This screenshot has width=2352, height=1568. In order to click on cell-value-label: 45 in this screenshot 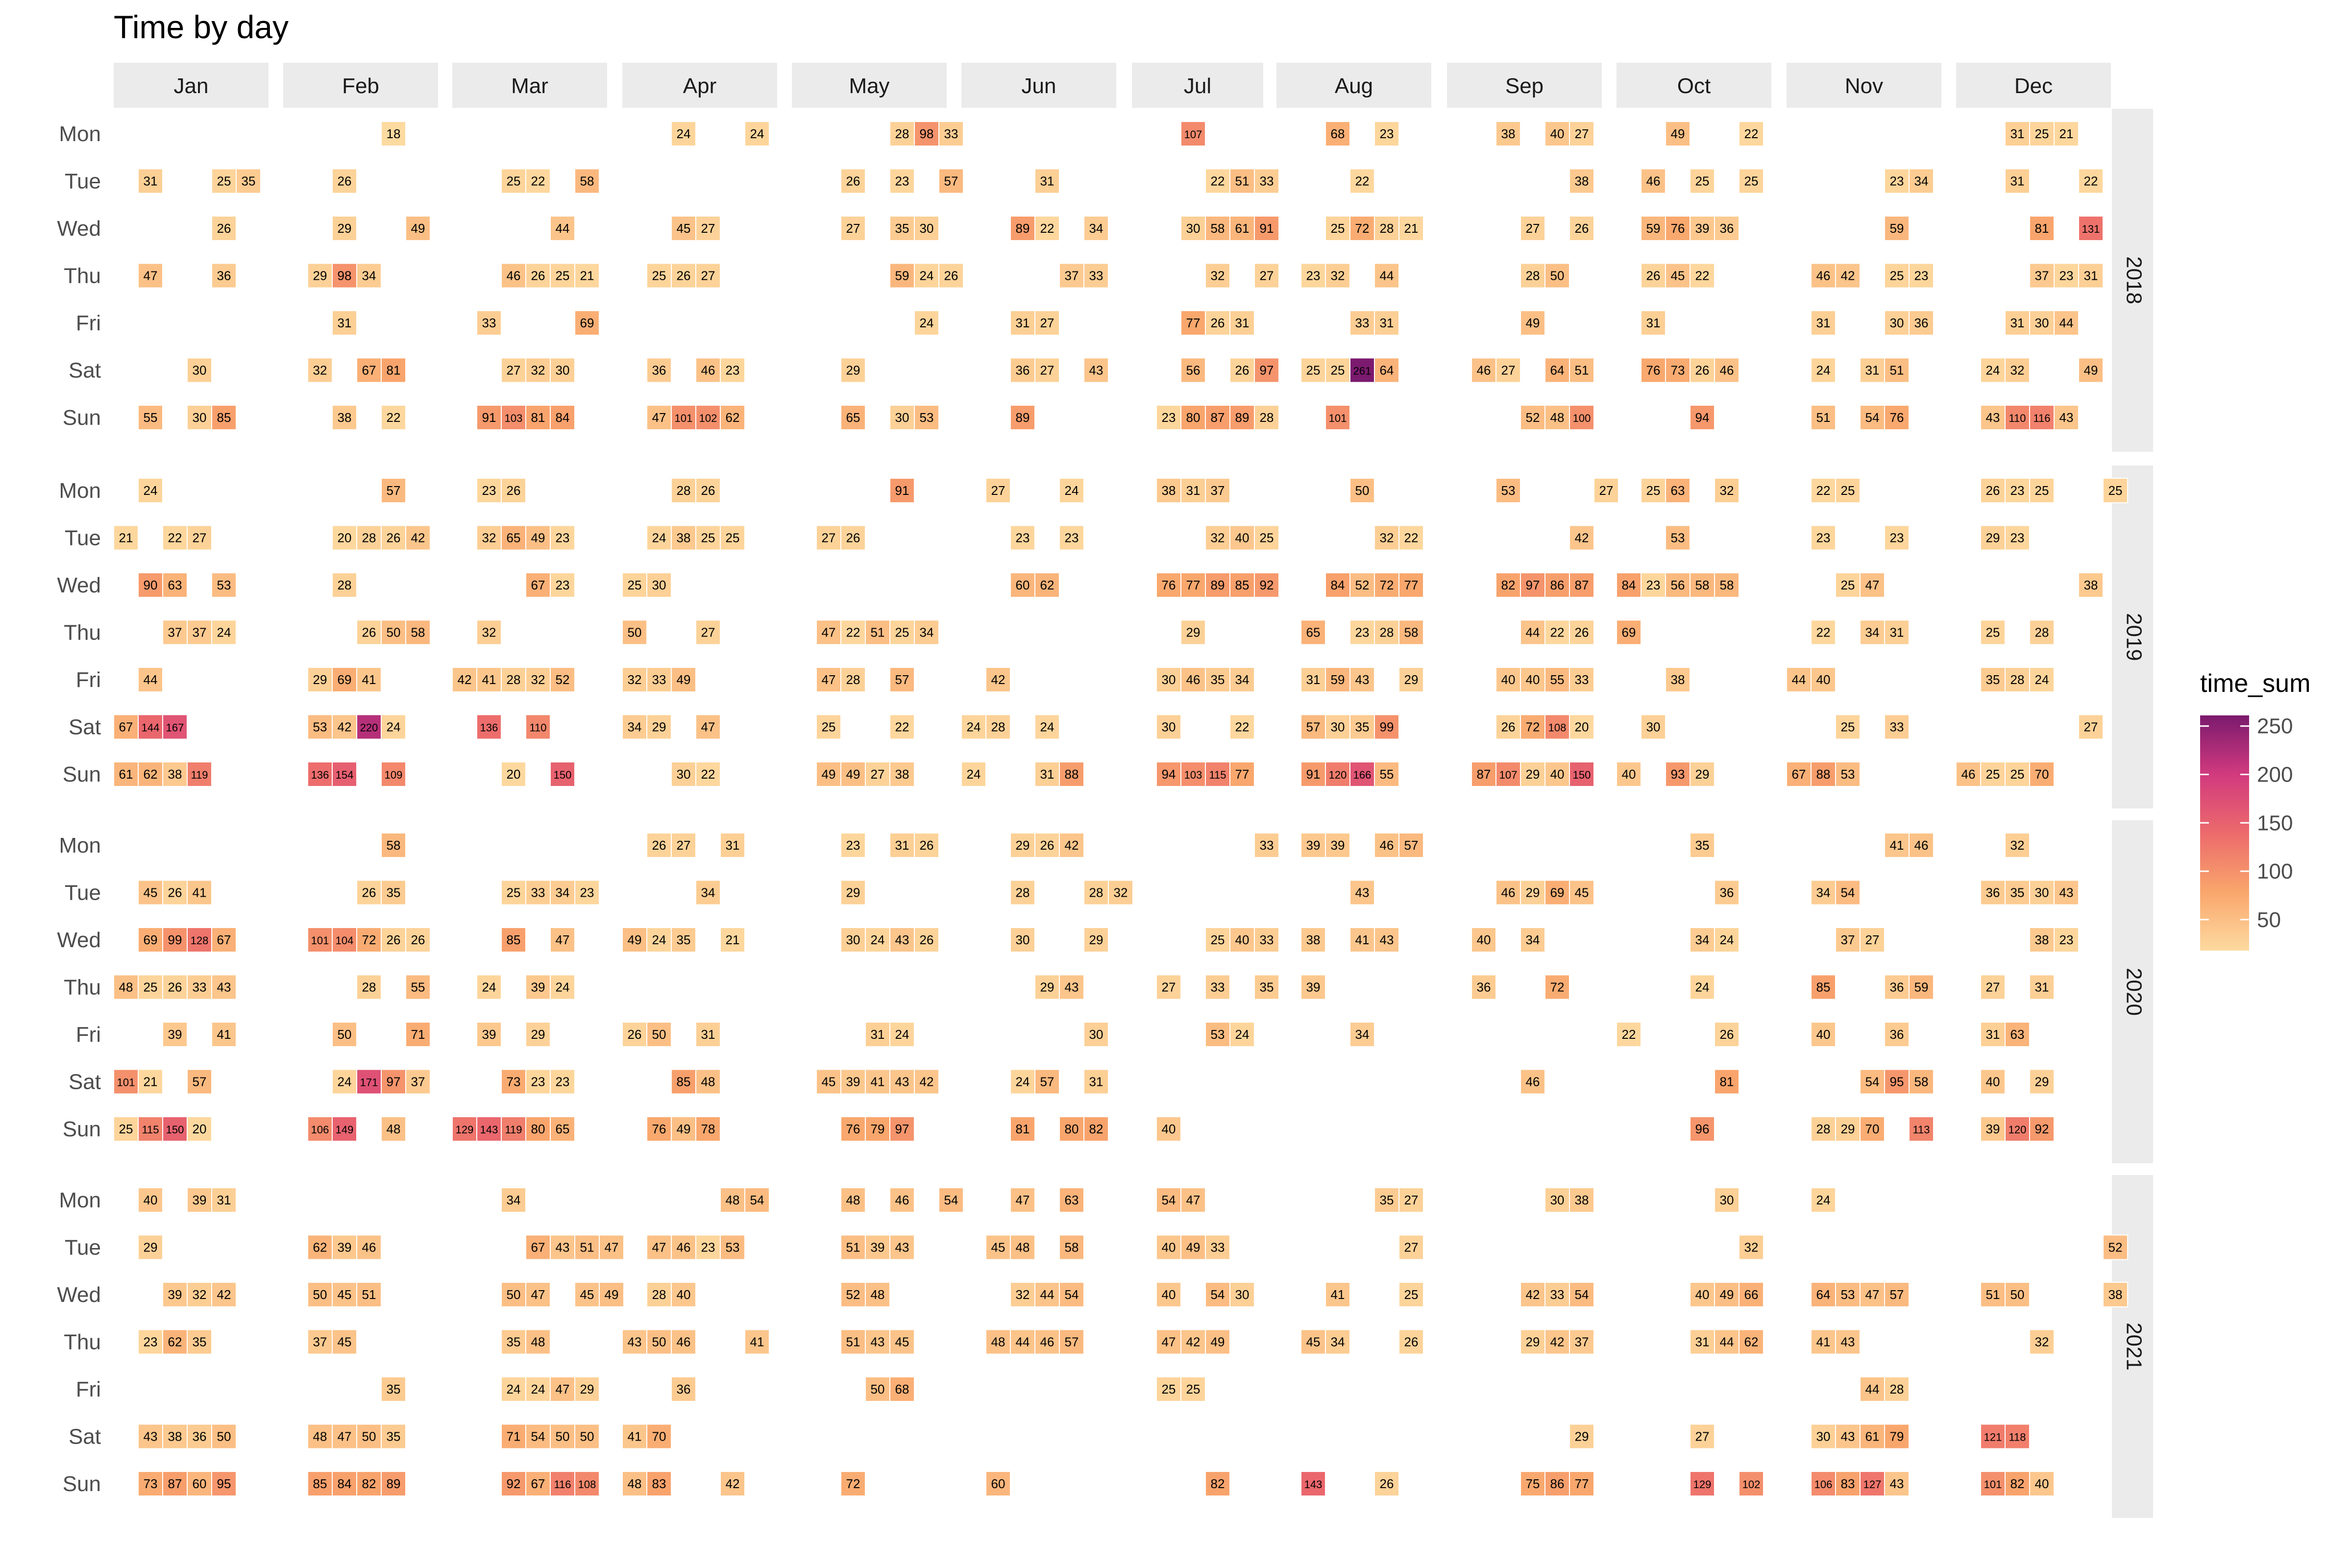, I will do `click(1582, 892)`.